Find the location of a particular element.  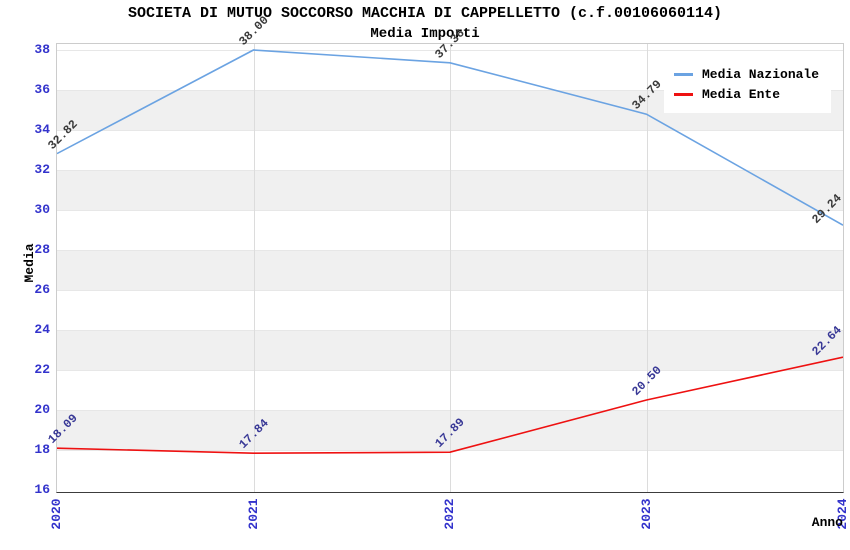

legend-item-1: Media Ente is located at coordinates (746, 94).